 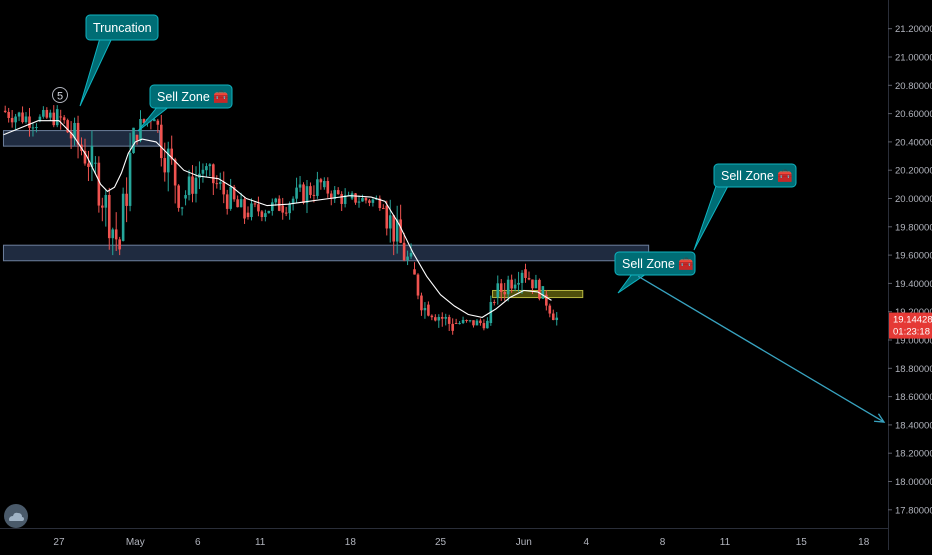 I want to click on time-axis: 27 May 6 11 18 25 Jun 4 8 11 15 18, so click(x=444, y=538).